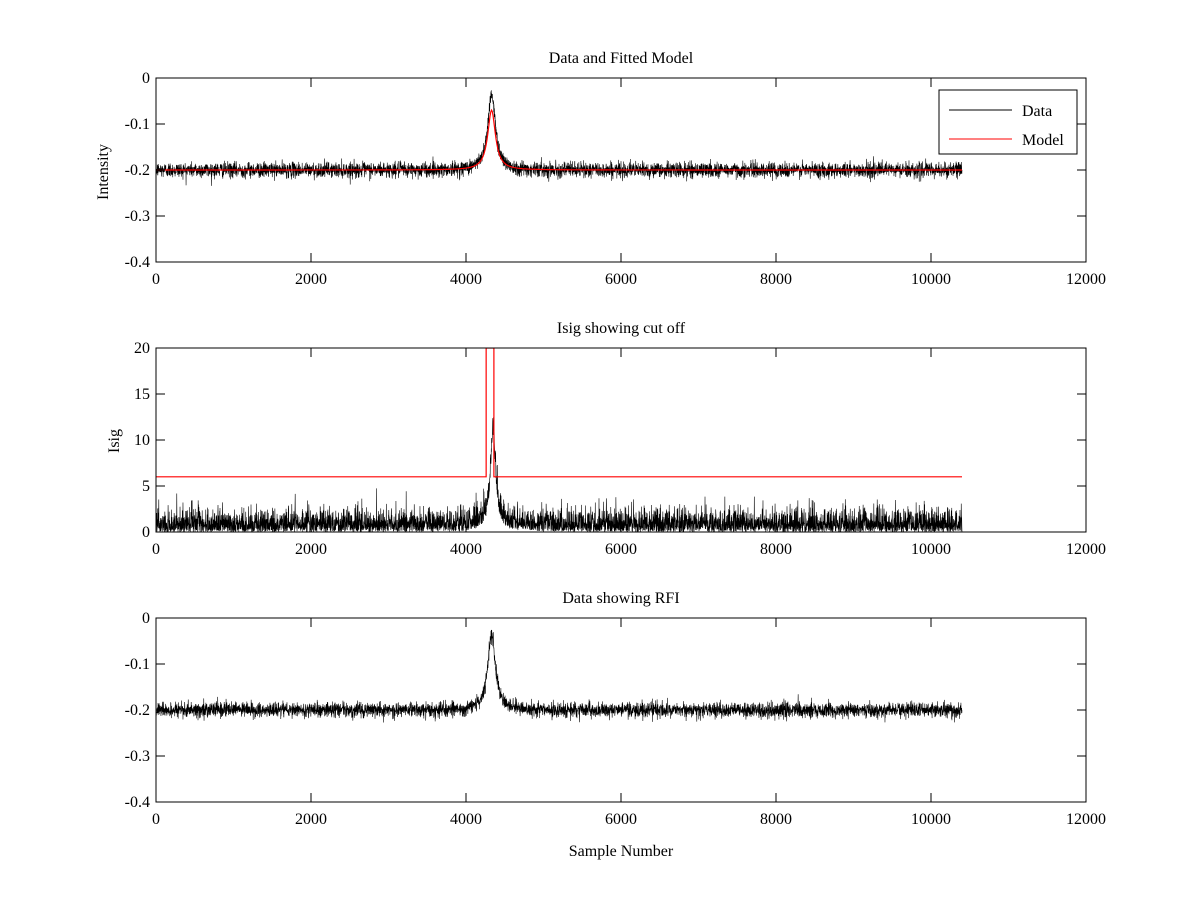 Image resolution: width=1200 pixels, height=900 pixels. I want to click on series-line-data, so click(559, 138).